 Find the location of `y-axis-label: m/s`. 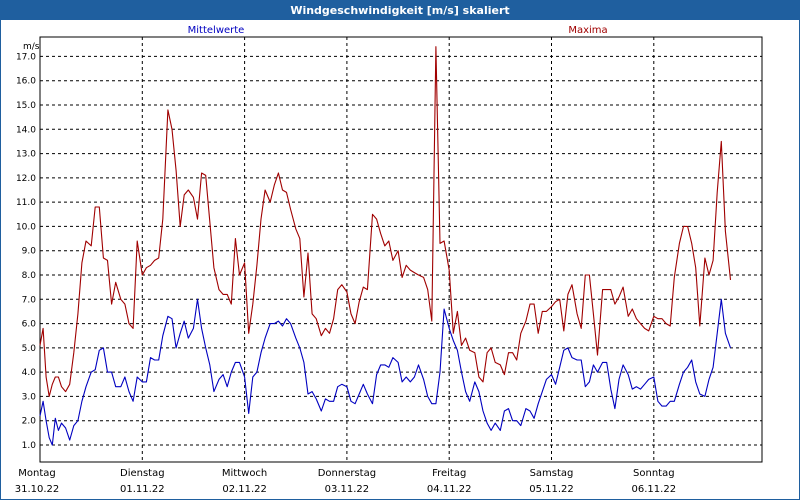

y-axis-label: m/s is located at coordinates (31, 47).